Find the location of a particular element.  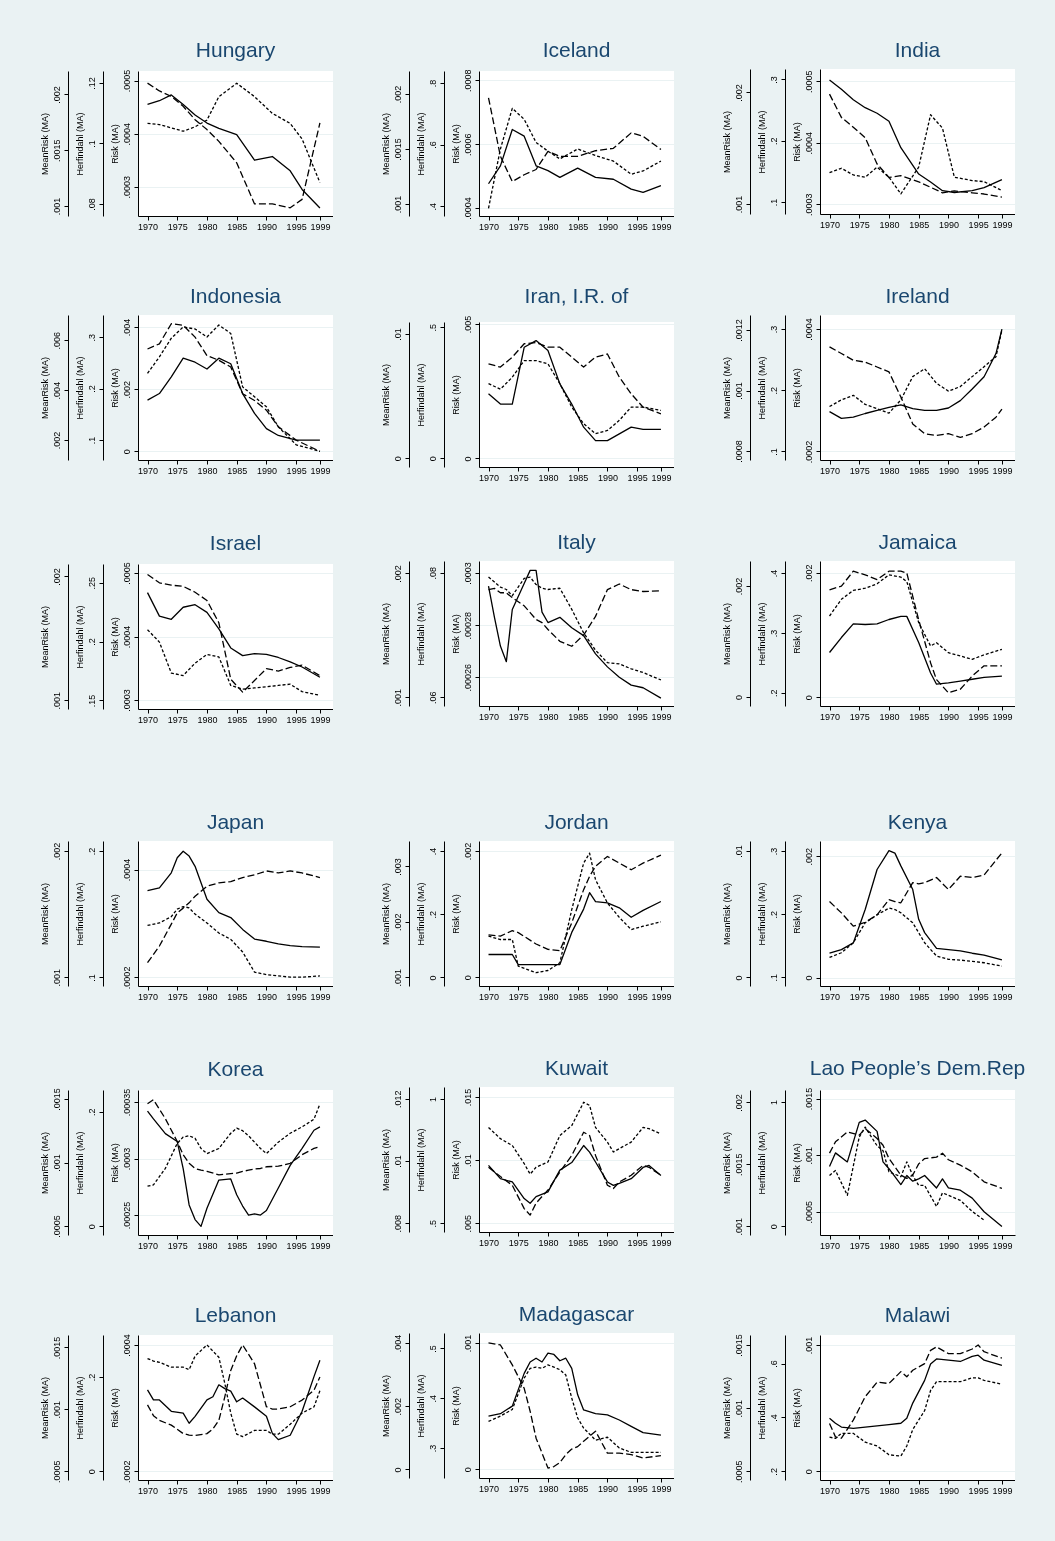

y3-tick-label: .0015 is located at coordinates (56, 1348).